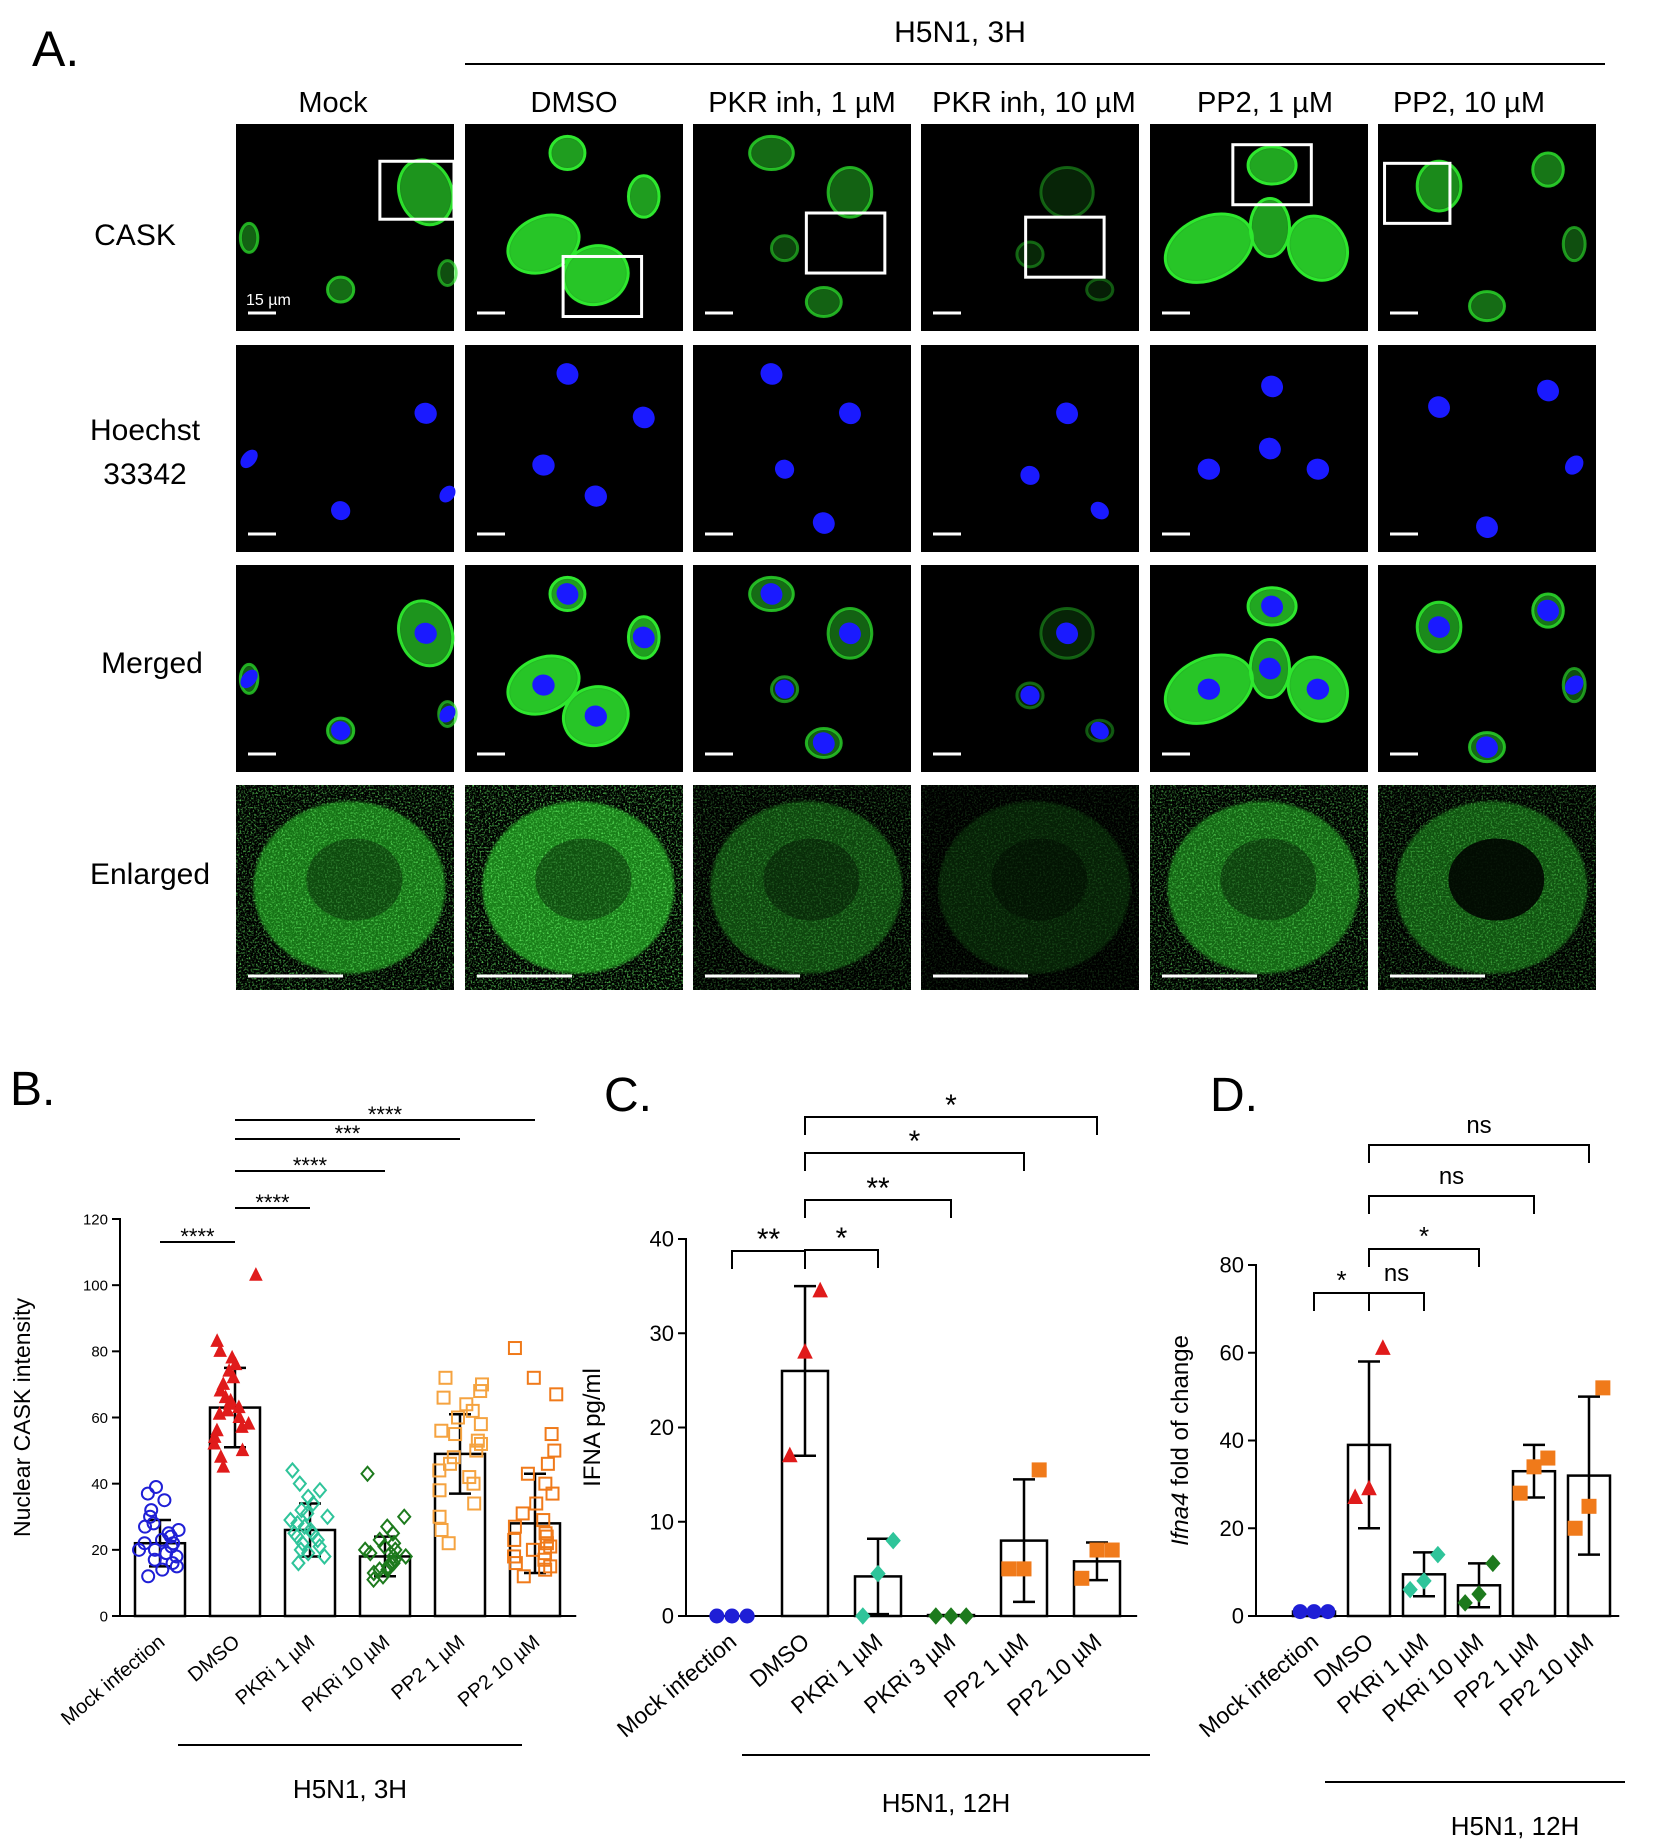 This screenshot has width=1654, height=1845. What do you see at coordinates (1034, 103) in the screenshot?
I see `column-label: PKR inh, 10 µM` at bounding box center [1034, 103].